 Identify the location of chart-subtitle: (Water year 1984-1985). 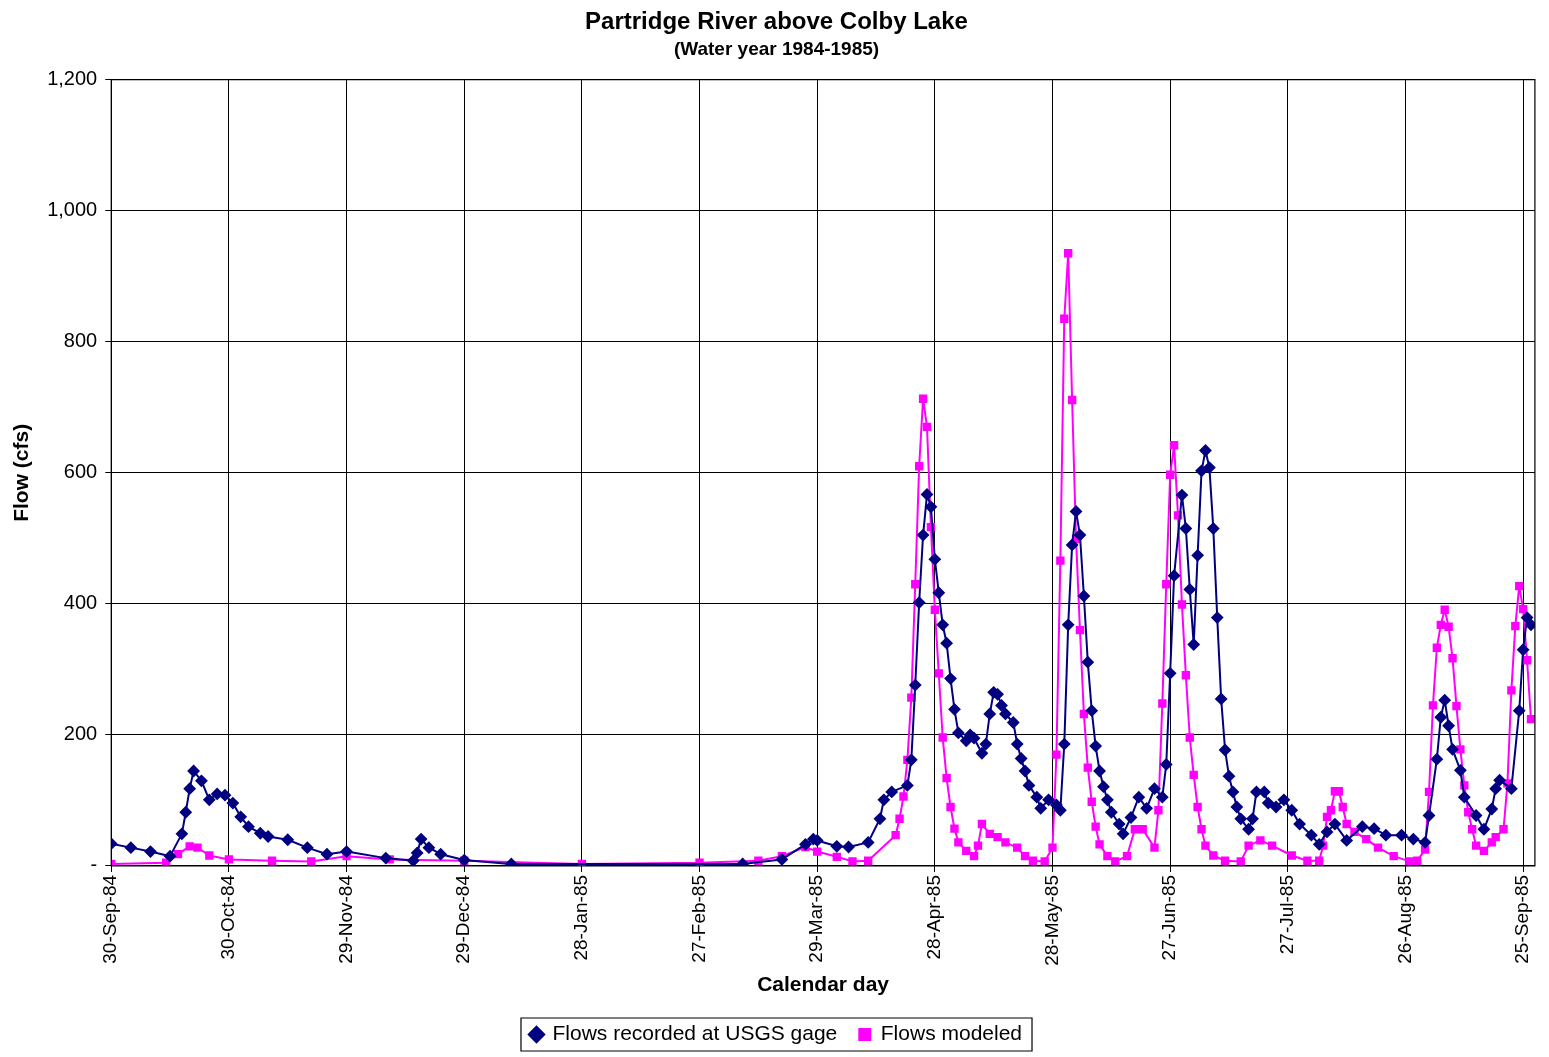
(776, 49).